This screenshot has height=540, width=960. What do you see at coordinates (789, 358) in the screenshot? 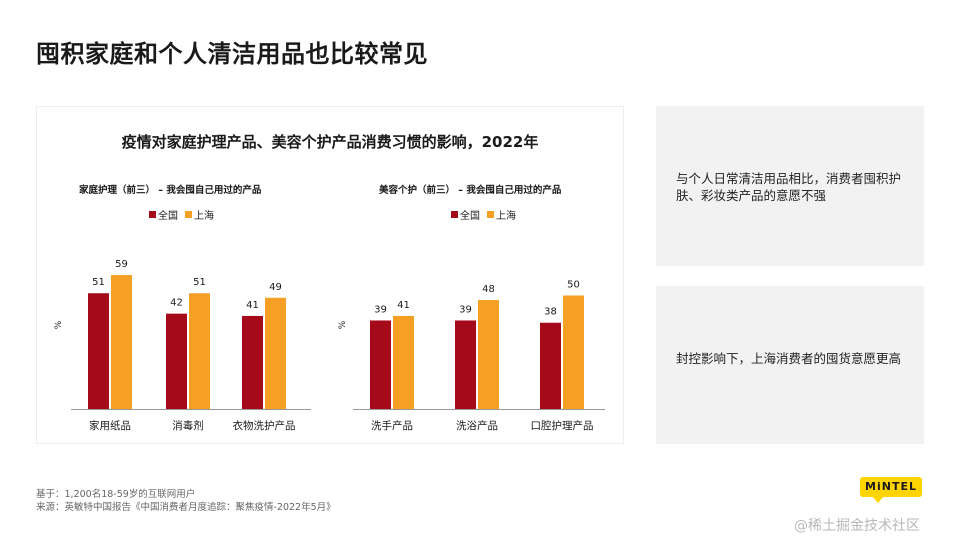
I see `insight-text: 封控影响下，上海消费者的囤货意愿更高` at bounding box center [789, 358].